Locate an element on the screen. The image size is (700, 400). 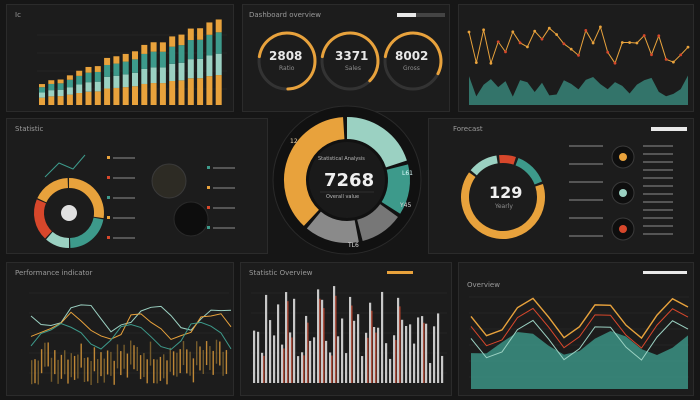
ring-line-1: Statistical Analysis is located at coordinates (341, 159).